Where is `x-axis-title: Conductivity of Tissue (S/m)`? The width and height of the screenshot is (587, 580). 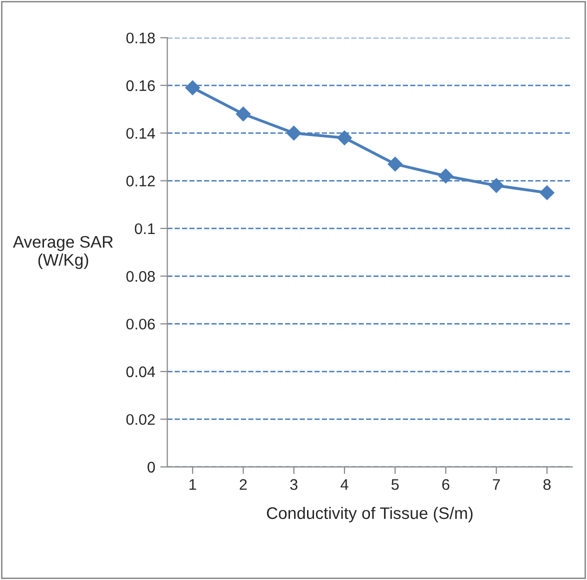 x-axis-title: Conductivity of Tissue (S/m) is located at coordinates (369, 514).